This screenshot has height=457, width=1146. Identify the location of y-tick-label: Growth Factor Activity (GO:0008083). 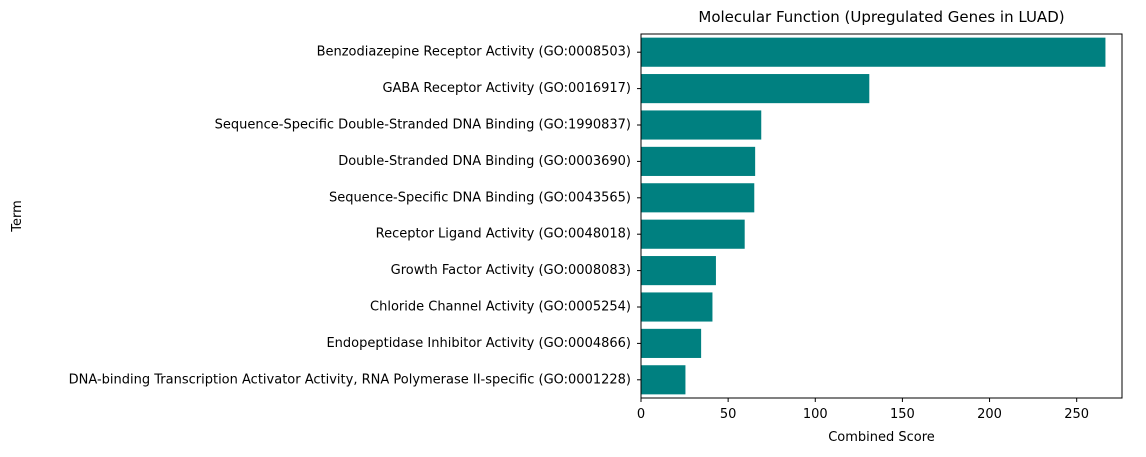
(511, 270).